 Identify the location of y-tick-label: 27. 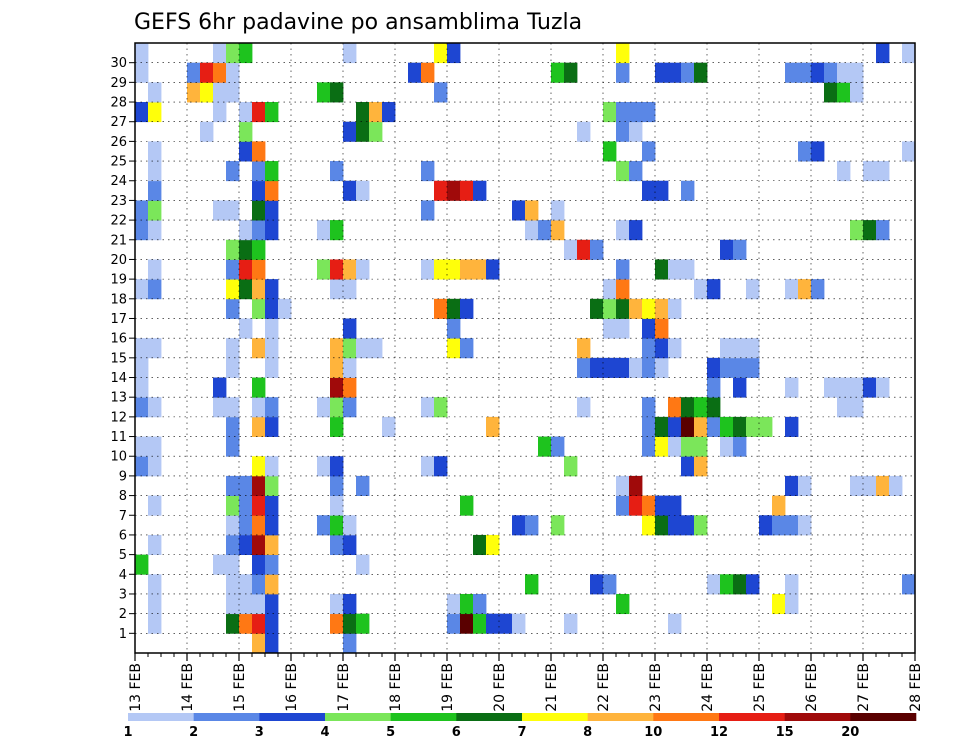
(118, 122).